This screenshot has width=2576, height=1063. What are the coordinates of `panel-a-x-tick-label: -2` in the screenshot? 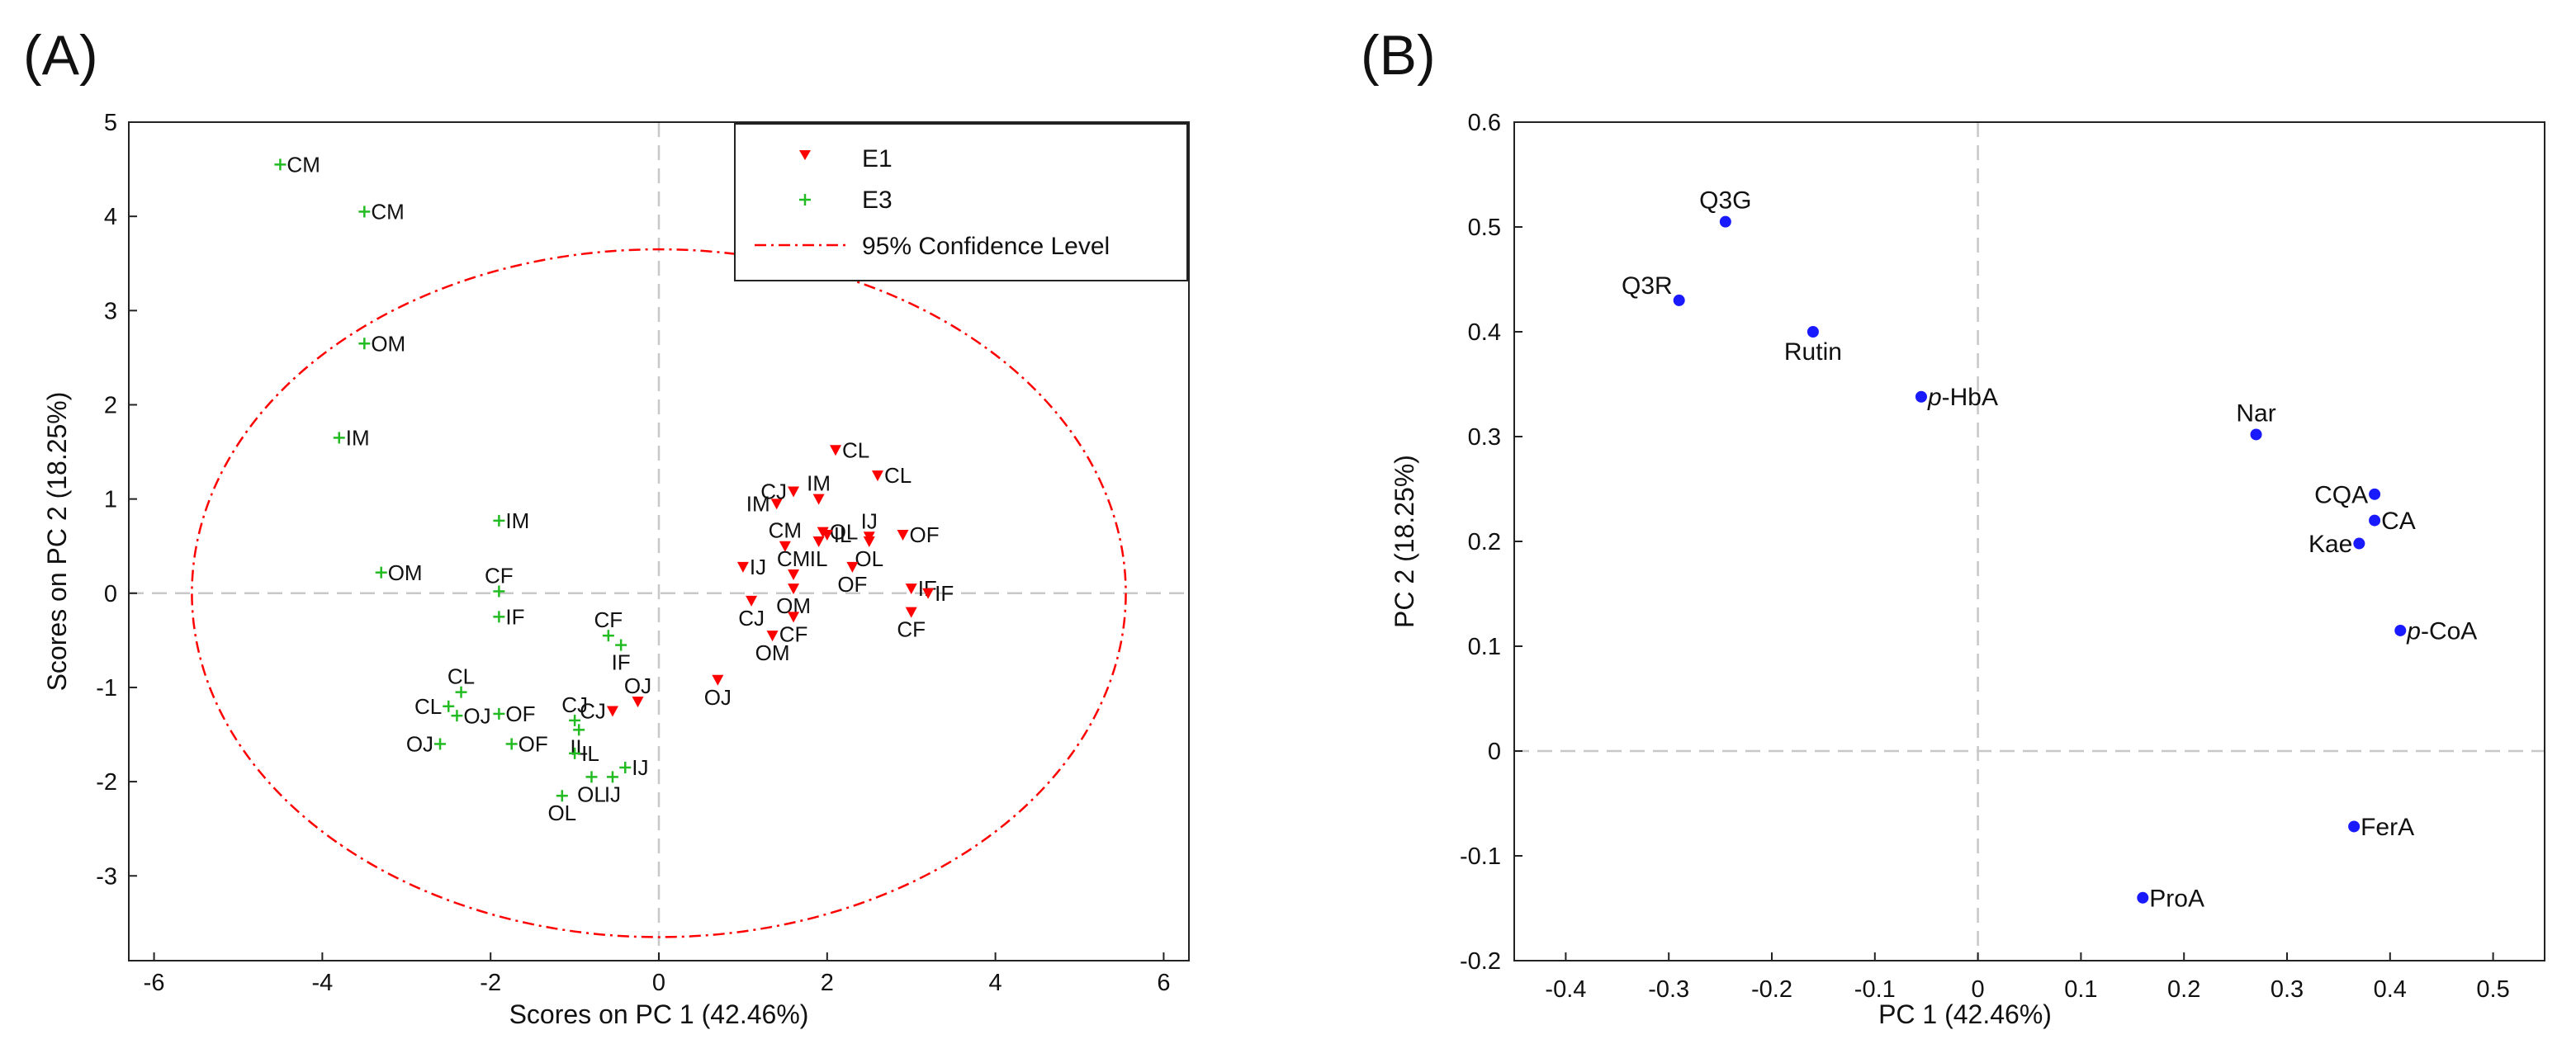 It's located at (490, 983).